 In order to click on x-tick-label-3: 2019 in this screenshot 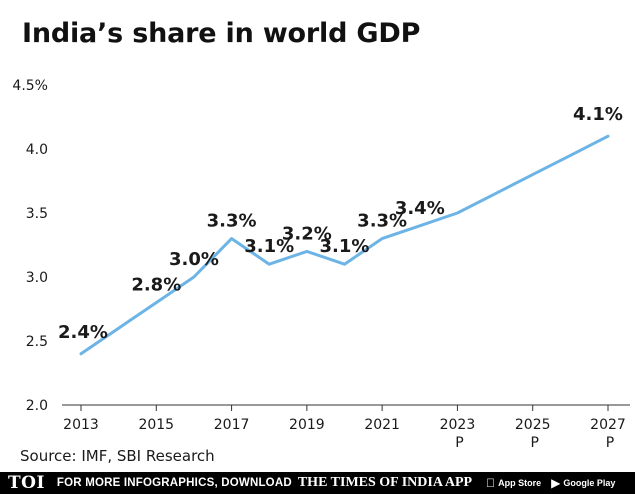, I will do `click(307, 425)`.